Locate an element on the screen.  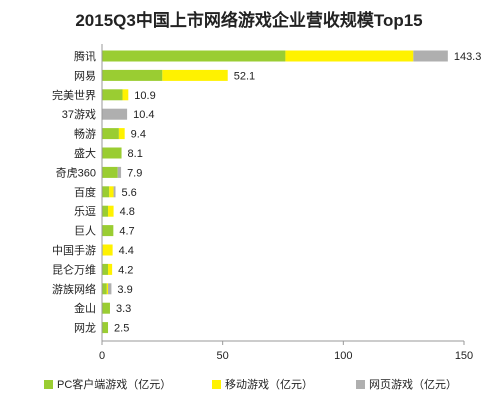
x-tick-label: 50 is located at coordinates (223, 356).